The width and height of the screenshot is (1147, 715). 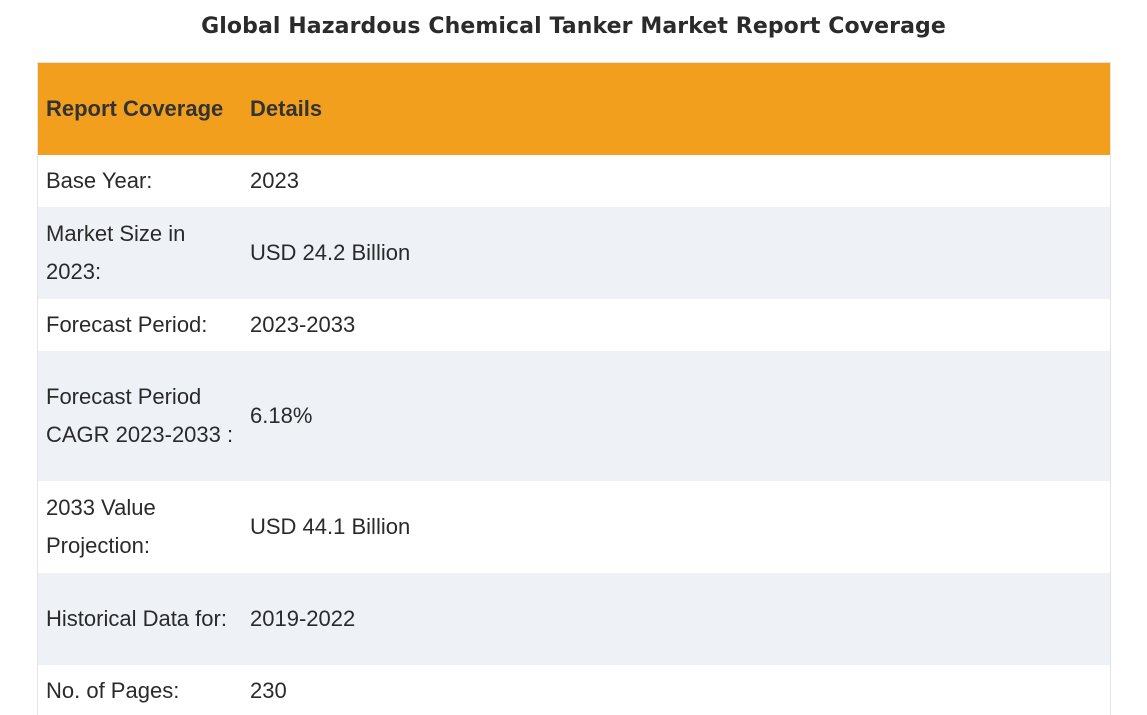 What do you see at coordinates (574, 325) in the screenshot?
I see `table-row: Forecast Period: 2023-2033` at bounding box center [574, 325].